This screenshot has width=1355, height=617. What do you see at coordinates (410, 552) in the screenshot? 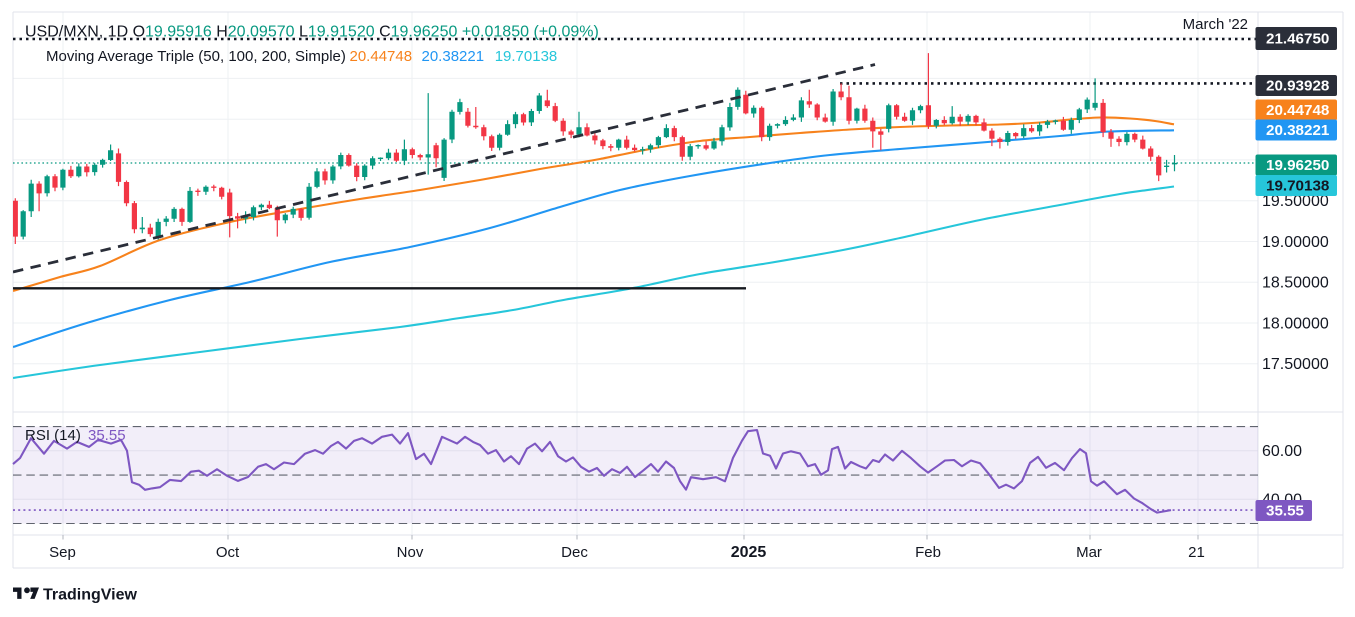
I see `svg-text: Nov` at bounding box center [410, 552].